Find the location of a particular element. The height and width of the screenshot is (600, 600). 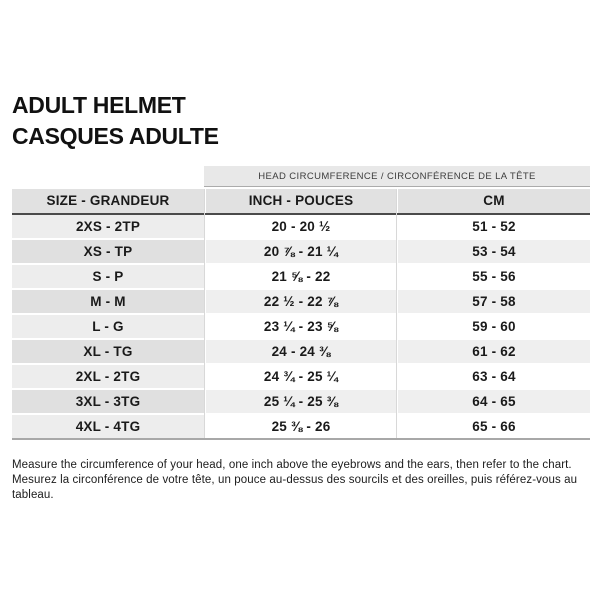

table-row: S - P 21 ⅝ - 22 55 - 56 is located at coordinates (301, 275).